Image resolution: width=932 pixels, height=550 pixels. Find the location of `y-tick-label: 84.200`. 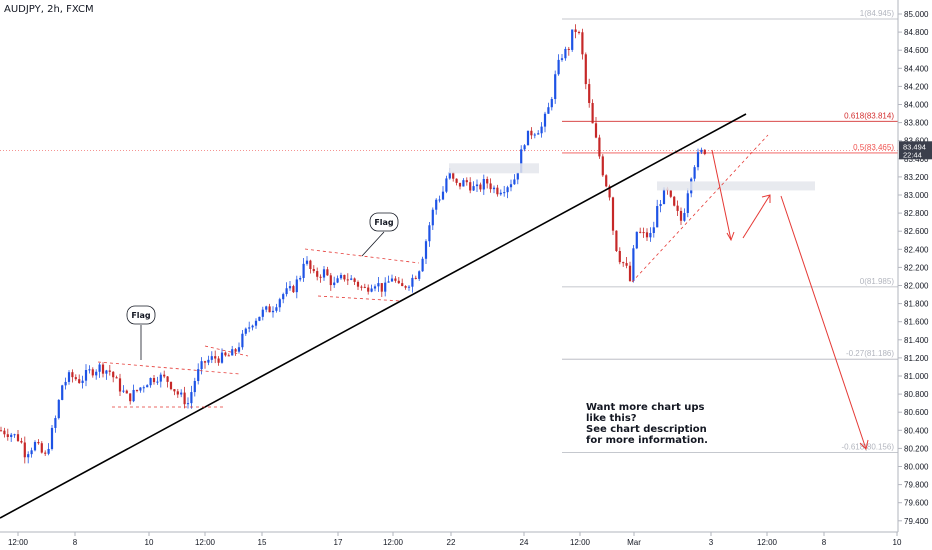

y-tick-label: 84.200 is located at coordinates (916, 86).